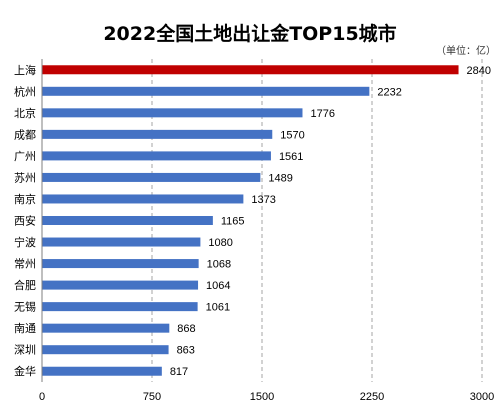 Image resolution: width=500 pixels, height=407 pixels. What do you see at coordinates (25, 113) in the screenshot?
I see `category-label: 北京` at bounding box center [25, 113].